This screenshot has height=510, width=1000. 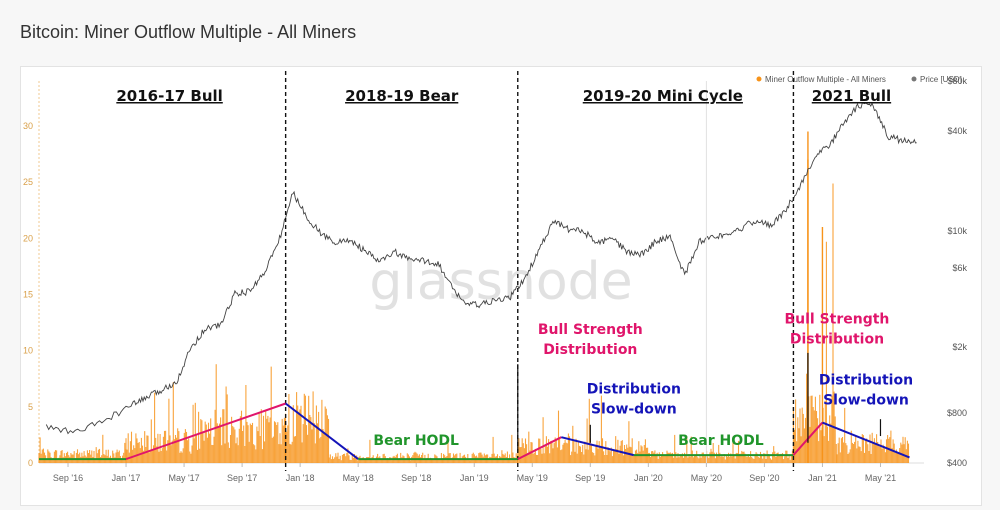 I want to click on x-axis-tick-label: May '21, so click(x=880, y=478).